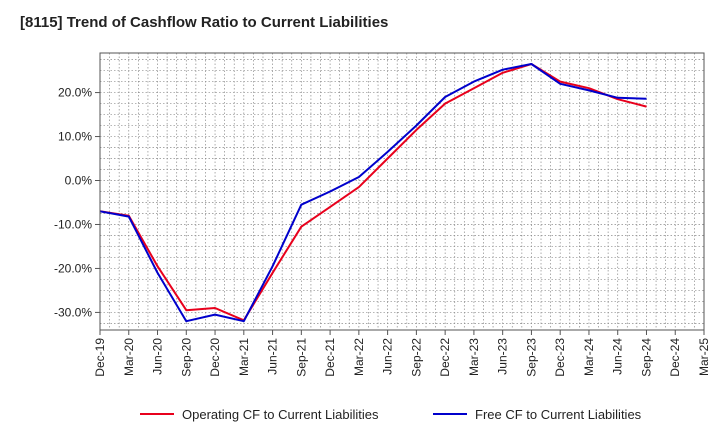 The width and height of the screenshot is (720, 440). What do you see at coordinates (75, 93) in the screenshot?
I see `y-tick-label: 20.0%` at bounding box center [75, 93].